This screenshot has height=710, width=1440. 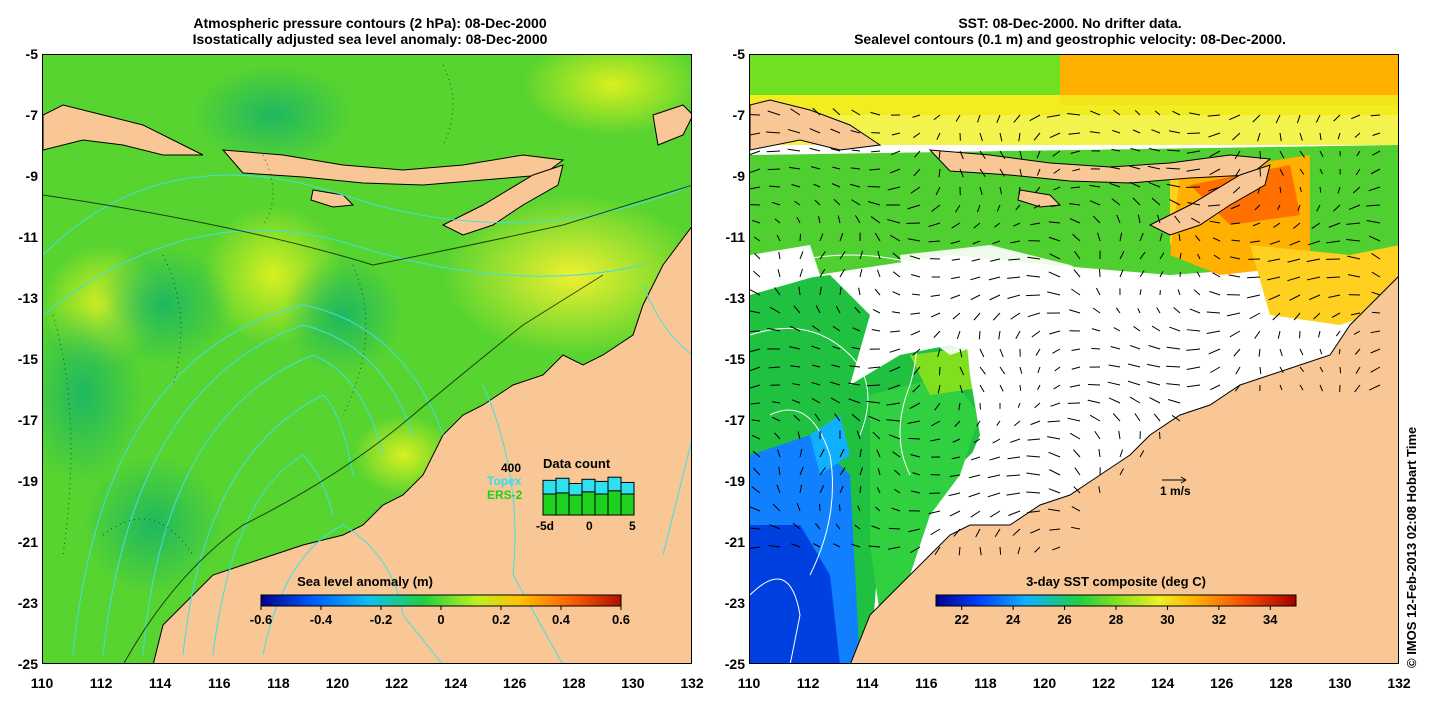 I want to click on right-x-tick: 128, so click(x=1281, y=683).